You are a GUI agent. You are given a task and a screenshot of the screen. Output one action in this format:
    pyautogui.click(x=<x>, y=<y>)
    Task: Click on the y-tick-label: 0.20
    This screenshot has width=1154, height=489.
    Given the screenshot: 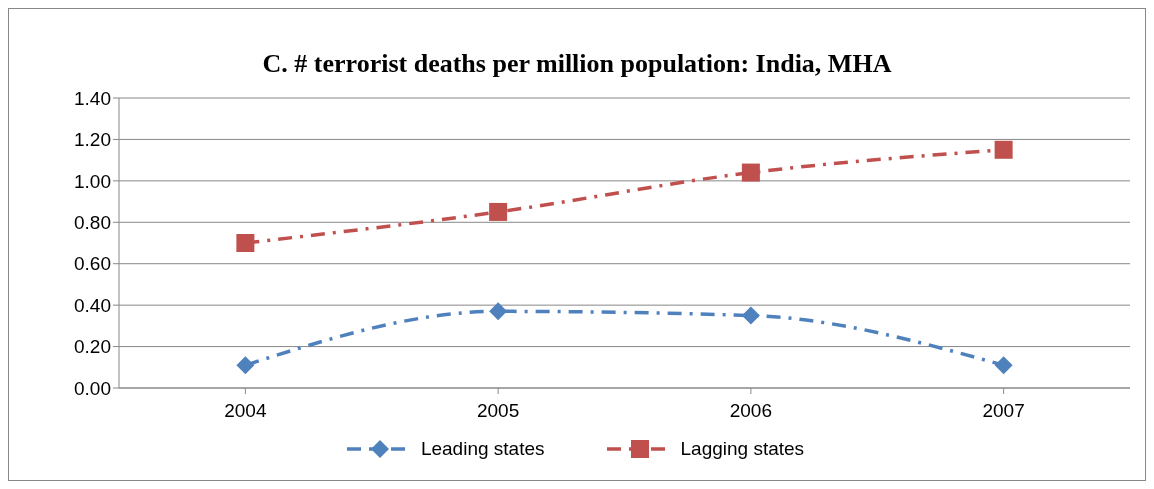 What is the action you would take?
    pyautogui.click(x=92, y=347)
    